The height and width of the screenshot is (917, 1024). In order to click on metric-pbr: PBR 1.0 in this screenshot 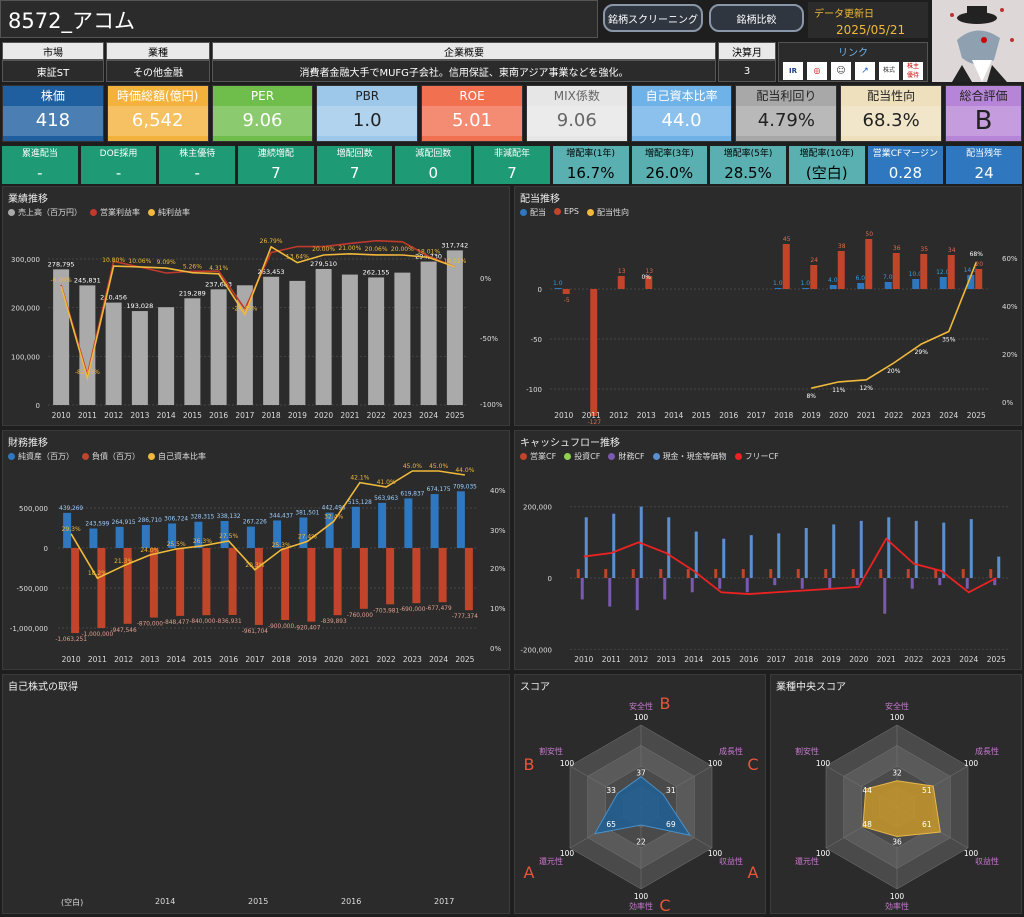, I will do `click(367, 113)`.